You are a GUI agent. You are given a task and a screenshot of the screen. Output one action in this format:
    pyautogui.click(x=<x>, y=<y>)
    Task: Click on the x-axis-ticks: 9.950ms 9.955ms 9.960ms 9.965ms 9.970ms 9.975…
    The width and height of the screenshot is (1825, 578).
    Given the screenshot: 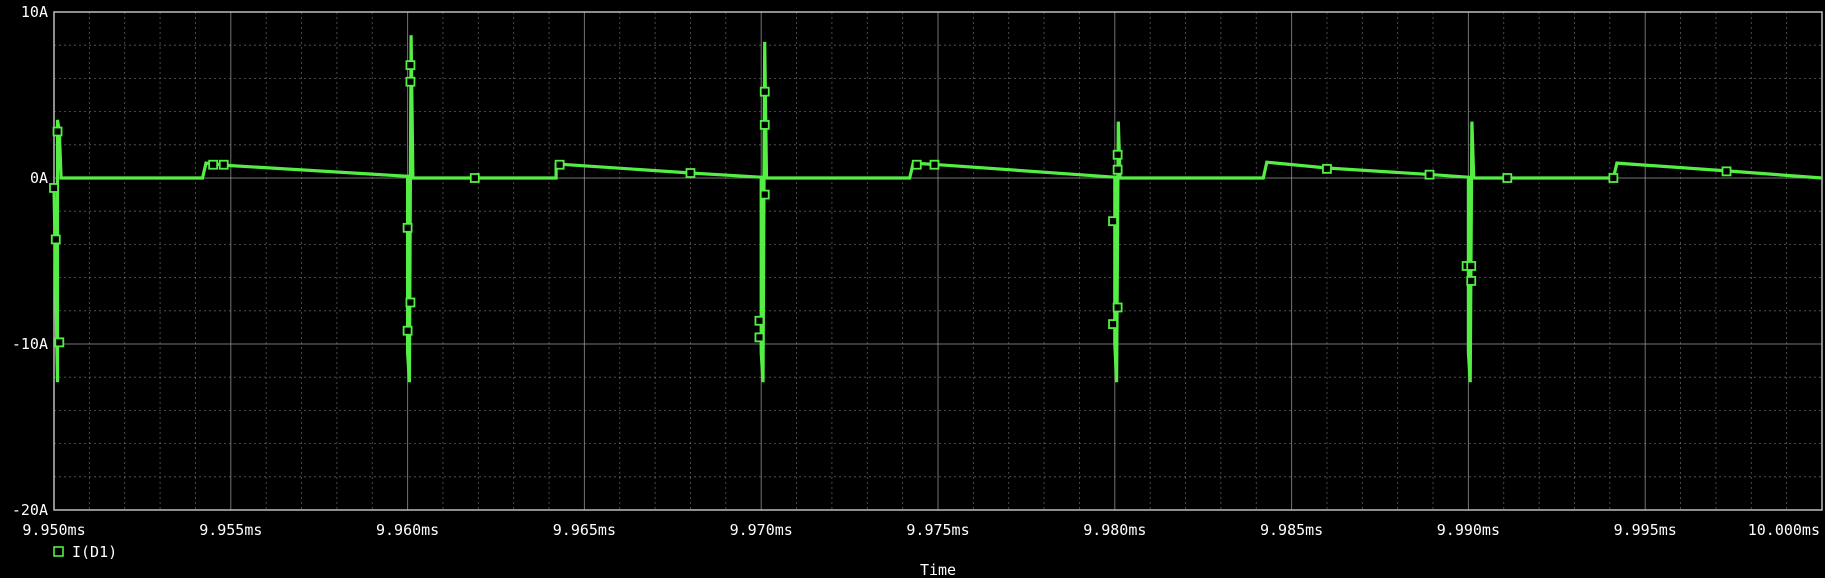 What is the action you would take?
    pyautogui.click(x=921, y=530)
    